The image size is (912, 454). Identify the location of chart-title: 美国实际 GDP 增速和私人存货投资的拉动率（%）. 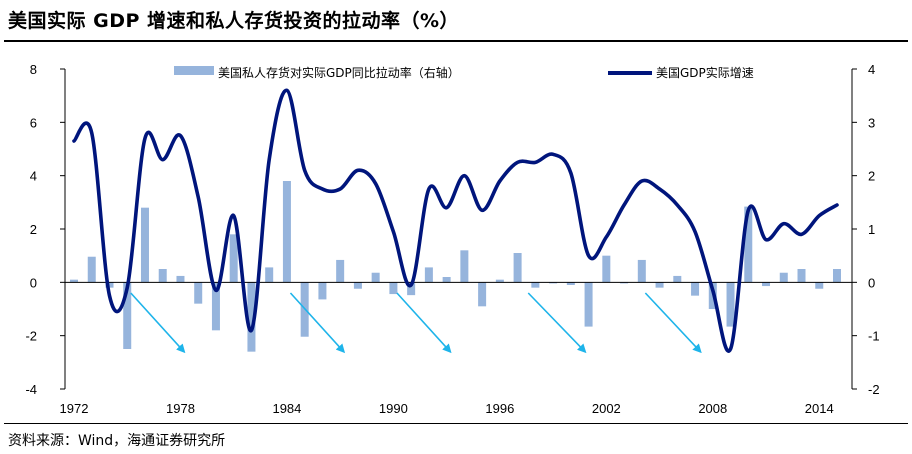
(234, 21).